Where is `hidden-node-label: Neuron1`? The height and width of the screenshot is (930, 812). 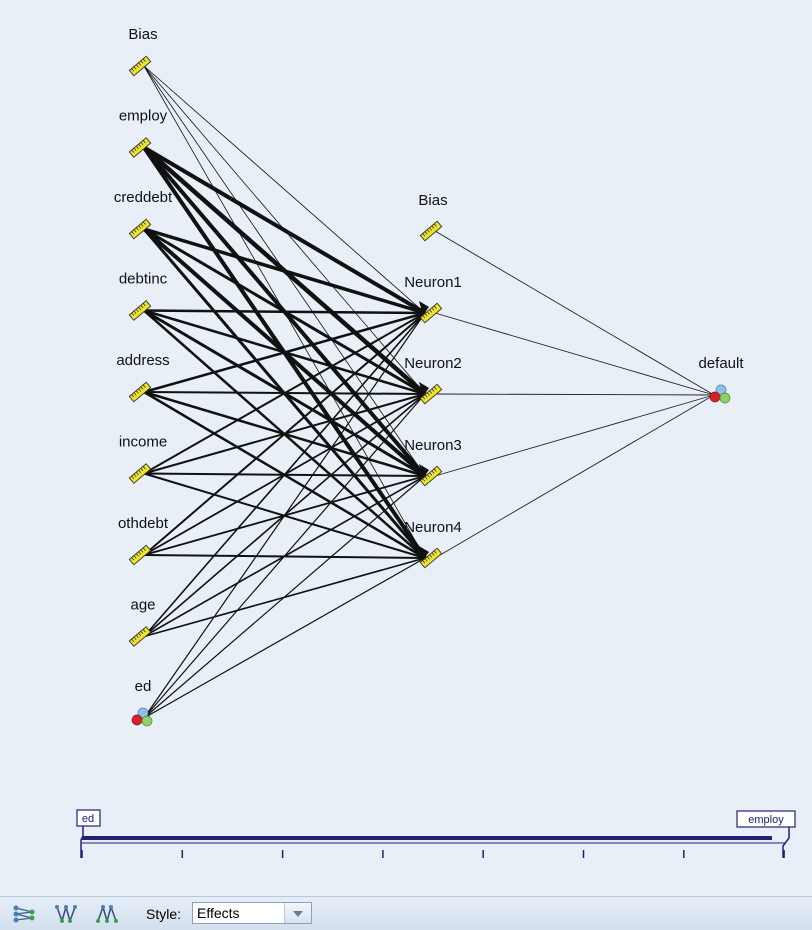
hidden-node-label: Neuron1 is located at coordinates (433, 282).